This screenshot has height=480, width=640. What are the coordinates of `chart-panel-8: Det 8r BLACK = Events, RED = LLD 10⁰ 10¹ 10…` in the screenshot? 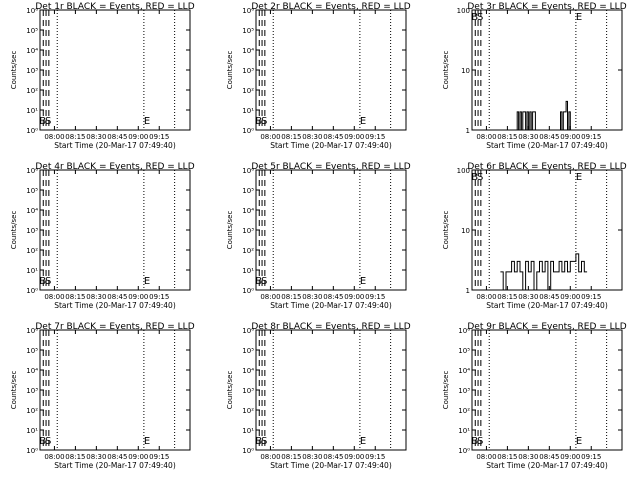 It's located at (318, 396).